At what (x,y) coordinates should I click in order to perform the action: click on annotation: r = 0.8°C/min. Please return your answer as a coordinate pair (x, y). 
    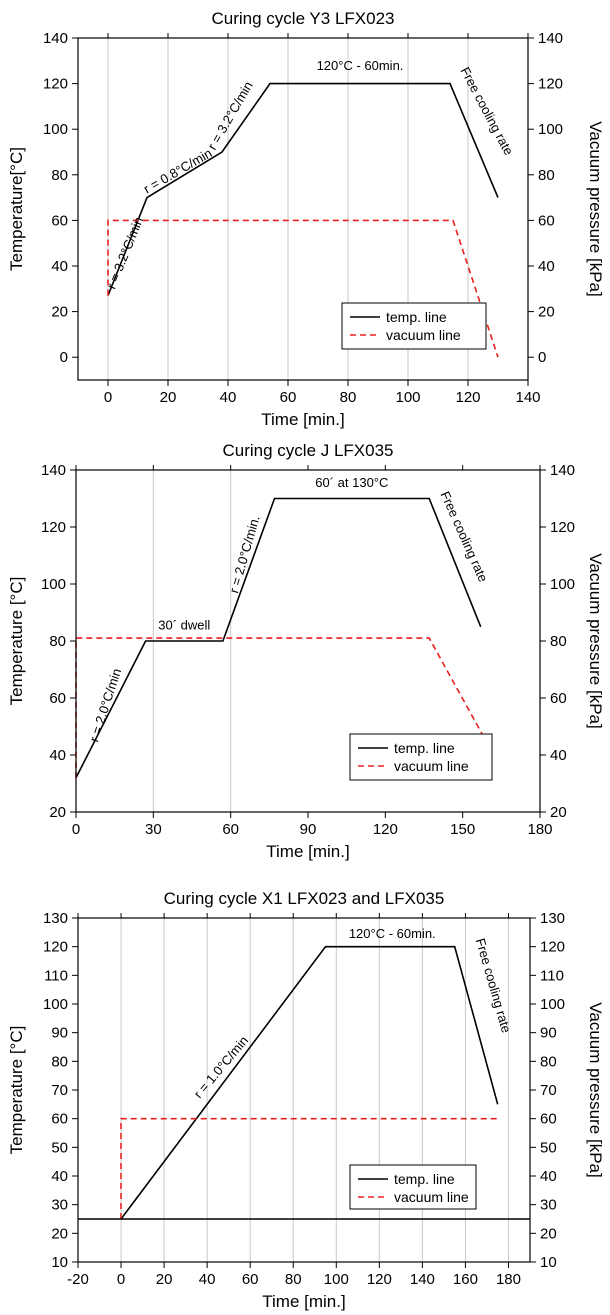
    Looking at the image, I should click on (178, 170).